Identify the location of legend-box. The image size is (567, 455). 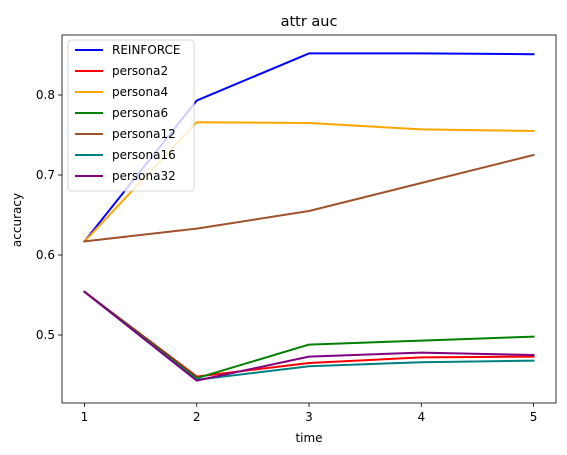
(131, 115).